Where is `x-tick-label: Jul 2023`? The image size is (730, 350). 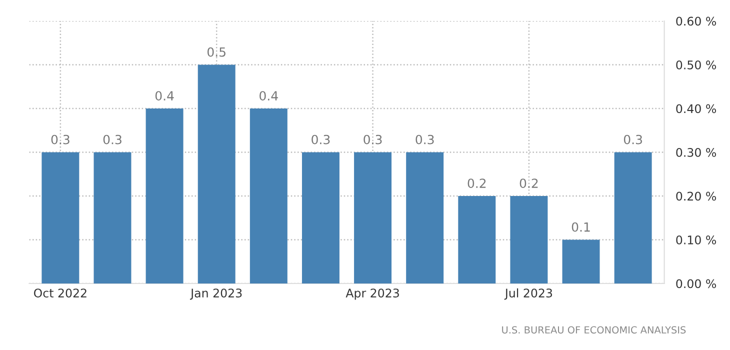
x-tick-label: Jul 2023 is located at coordinates (528, 294).